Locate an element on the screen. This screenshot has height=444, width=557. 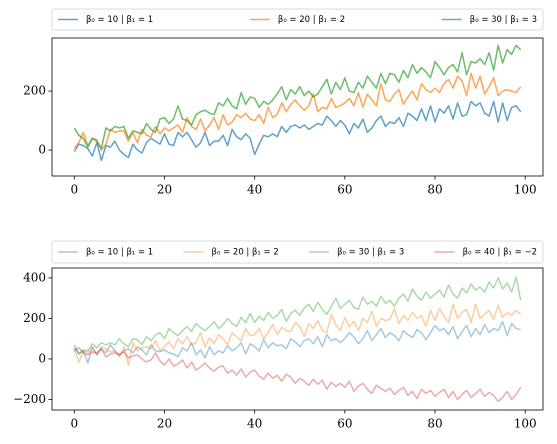
legend-label: β₀ = 40 | β₁ = −2 is located at coordinates (500, 253).